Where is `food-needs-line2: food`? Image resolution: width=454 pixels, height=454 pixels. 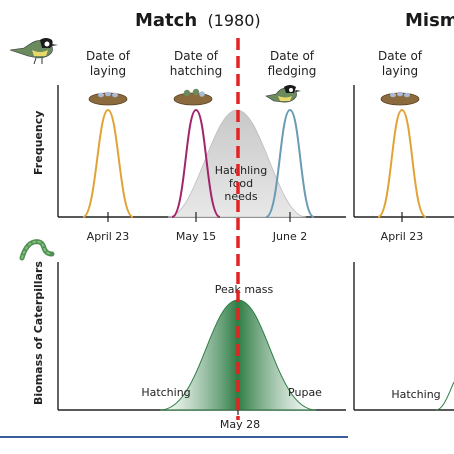 food-needs-line2: food is located at coordinates (241, 183).